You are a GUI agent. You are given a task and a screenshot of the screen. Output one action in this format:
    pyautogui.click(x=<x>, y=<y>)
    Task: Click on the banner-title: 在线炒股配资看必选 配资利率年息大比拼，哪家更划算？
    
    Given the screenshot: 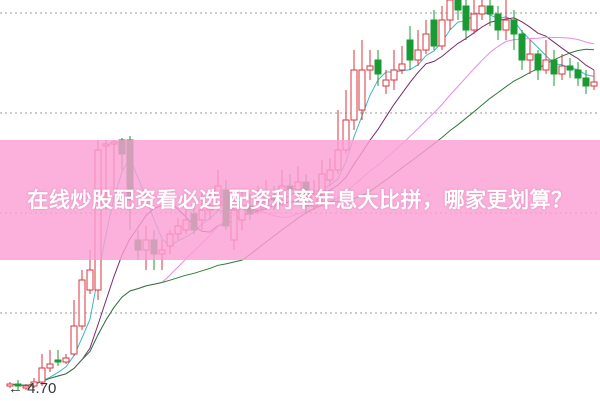 What is the action you would take?
    pyautogui.click(x=300, y=199)
    